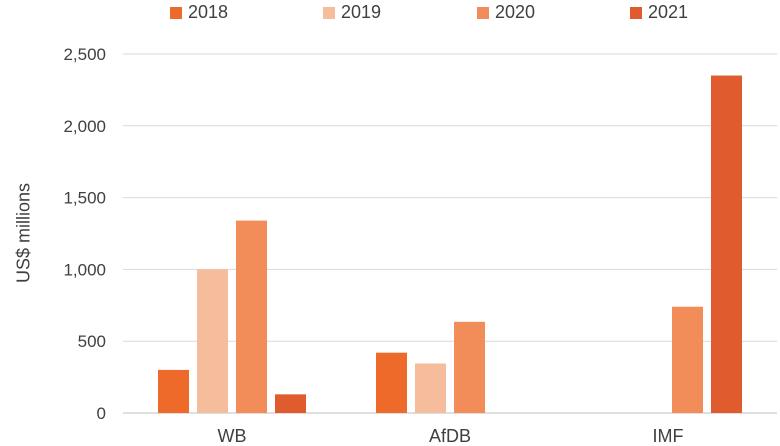  What do you see at coordinates (361, 12) in the screenshot?
I see `legend-label-2019: 2019` at bounding box center [361, 12].